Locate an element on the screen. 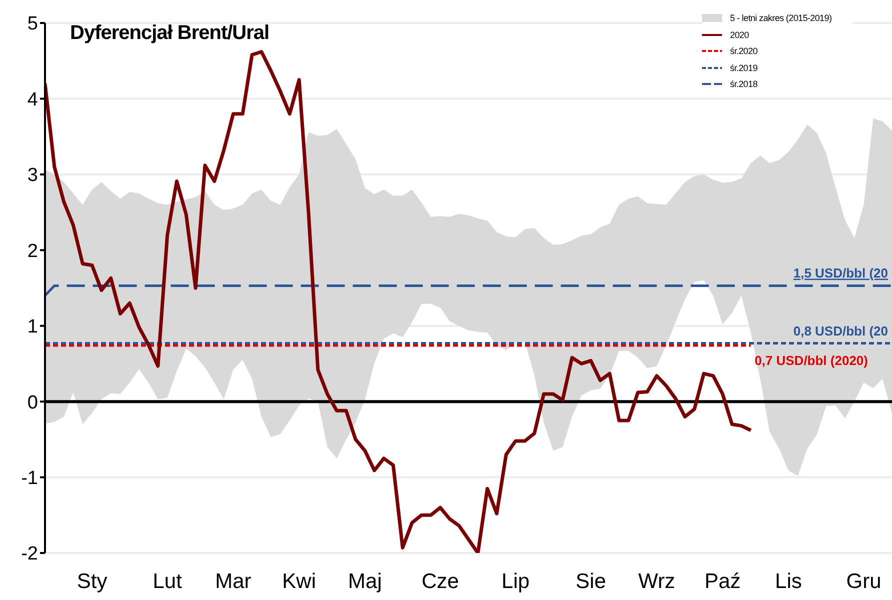 This screenshot has width=892, height=600. y-tick-label: 3 is located at coordinates (32, 175).